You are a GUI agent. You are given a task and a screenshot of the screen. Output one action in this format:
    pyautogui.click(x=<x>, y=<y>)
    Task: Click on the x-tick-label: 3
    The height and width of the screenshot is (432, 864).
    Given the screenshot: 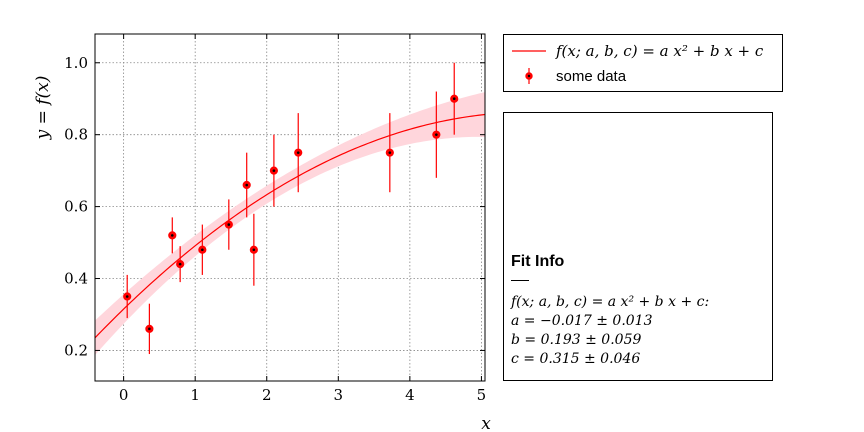 What is the action you would take?
    pyautogui.click(x=339, y=395)
    